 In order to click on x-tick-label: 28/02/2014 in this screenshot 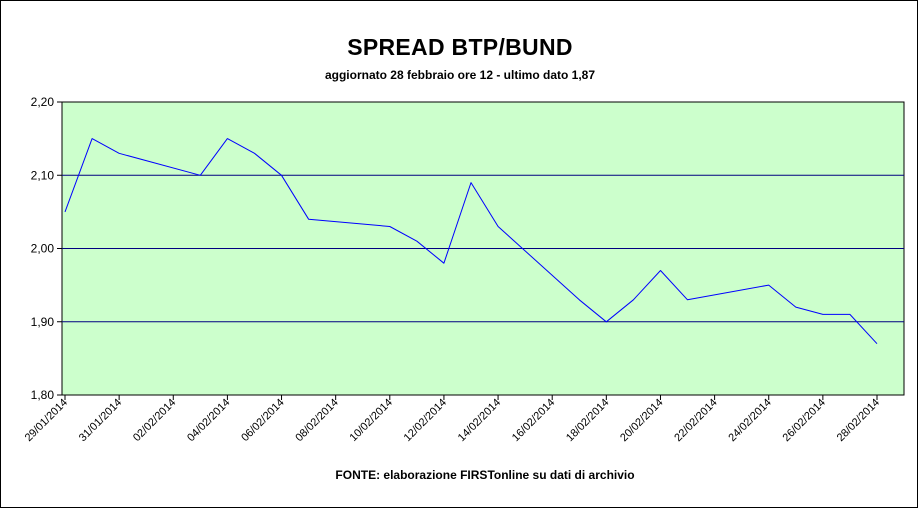, I will do `click(858, 420)`.